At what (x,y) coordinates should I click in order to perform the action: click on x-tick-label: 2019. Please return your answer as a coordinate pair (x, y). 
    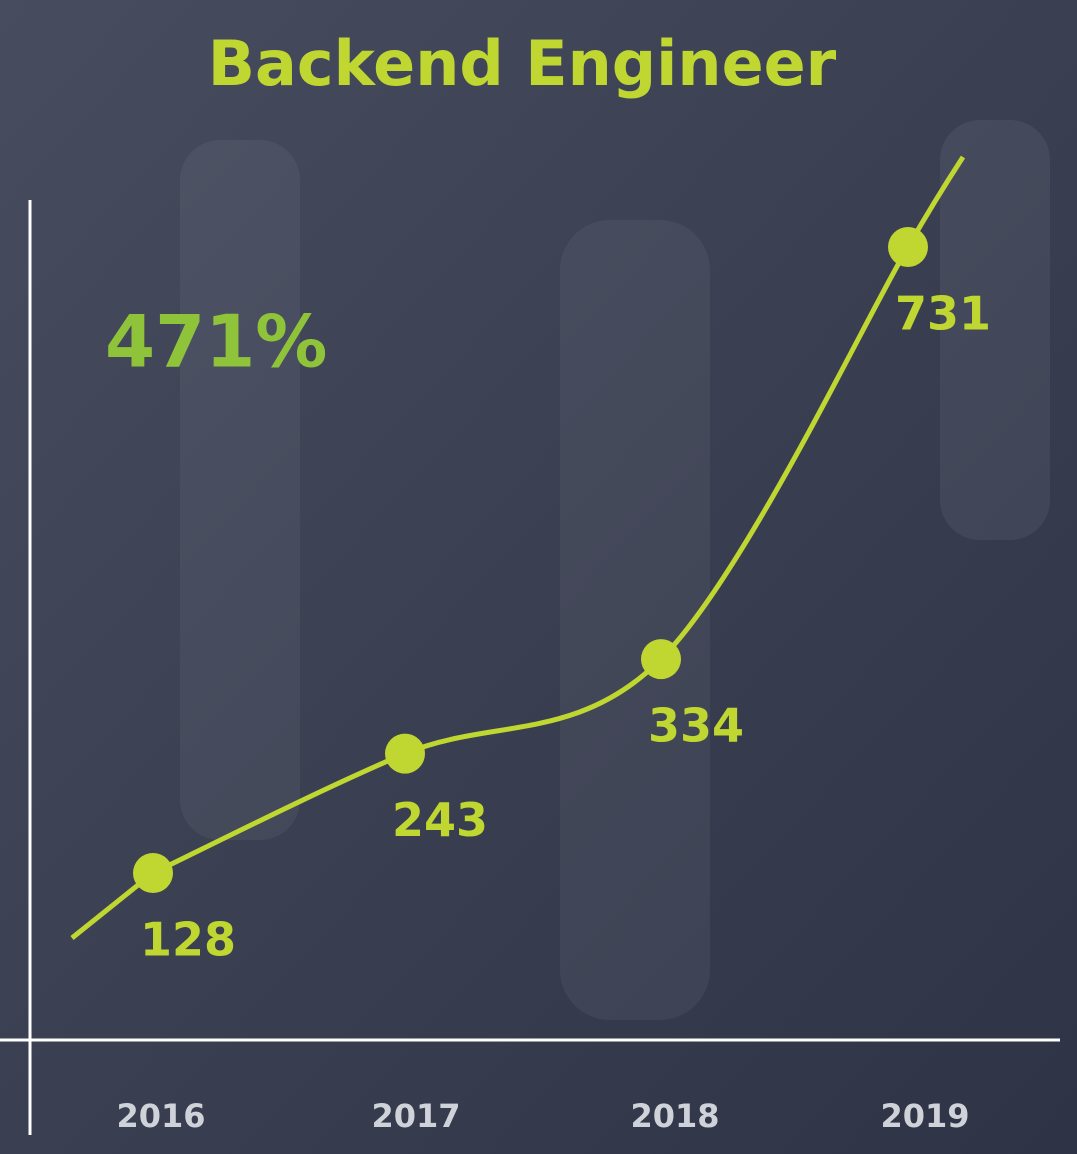
    Looking at the image, I should click on (924, 1116).